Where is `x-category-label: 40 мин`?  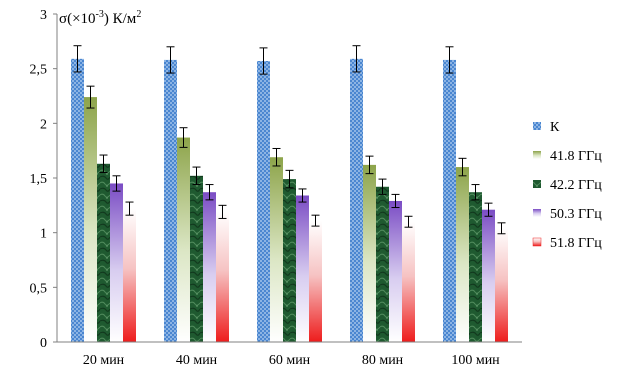
x-category-label: 40 мин is located at coordinates (197, 360).